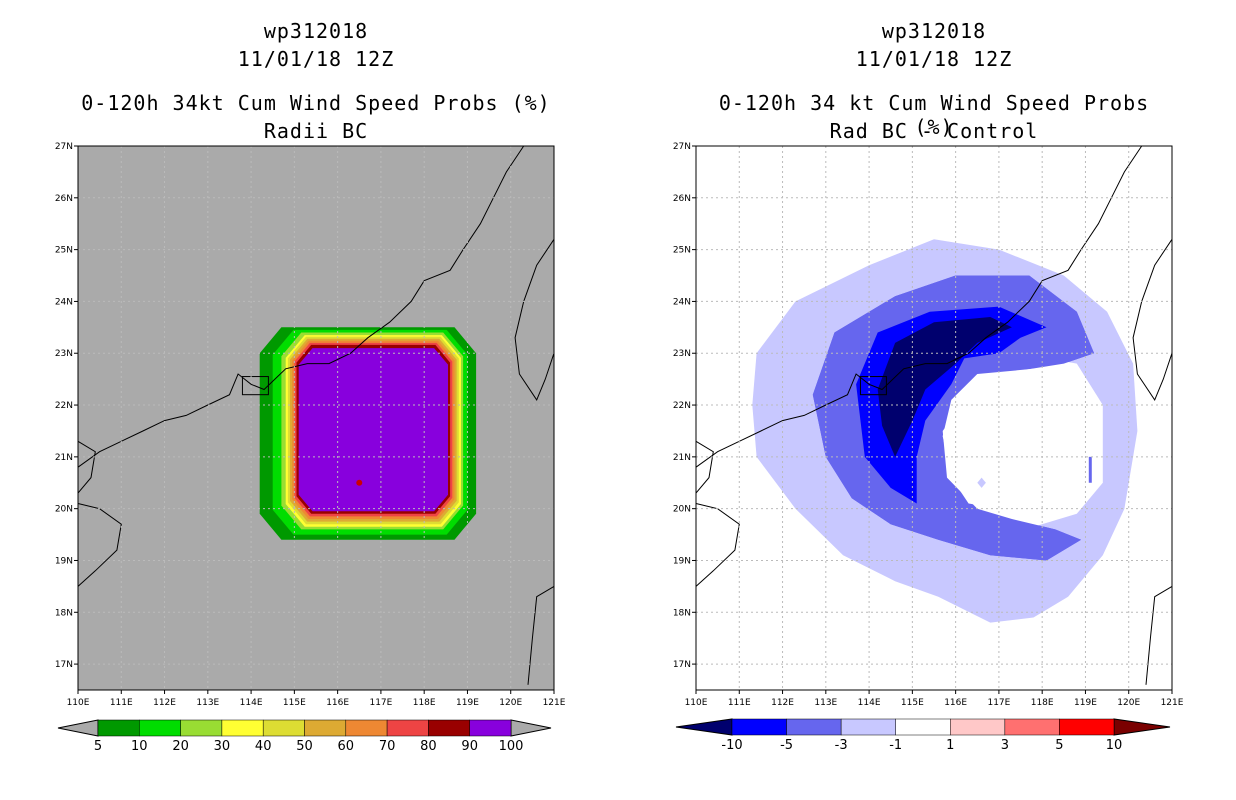 This screenshot has width=1236, height=800. Describe the element at coordinates (682, 147) in the screenshot. I see `y-tick-label: 27N` at that location.